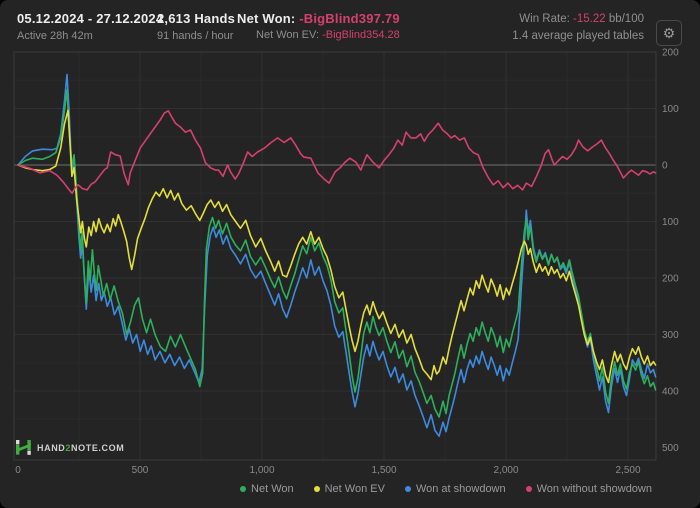 The height and width of the screenshot is (508, 700). I want to click on hand2note-logo-icon, so click(23, 447).